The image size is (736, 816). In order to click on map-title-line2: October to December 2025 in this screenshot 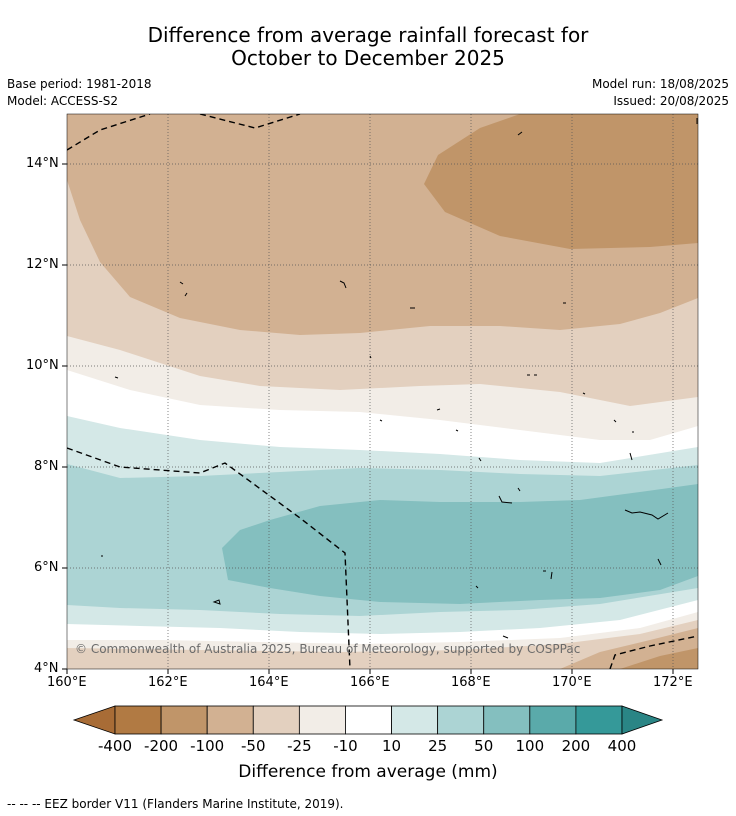, I will do `click(368, 58)`.